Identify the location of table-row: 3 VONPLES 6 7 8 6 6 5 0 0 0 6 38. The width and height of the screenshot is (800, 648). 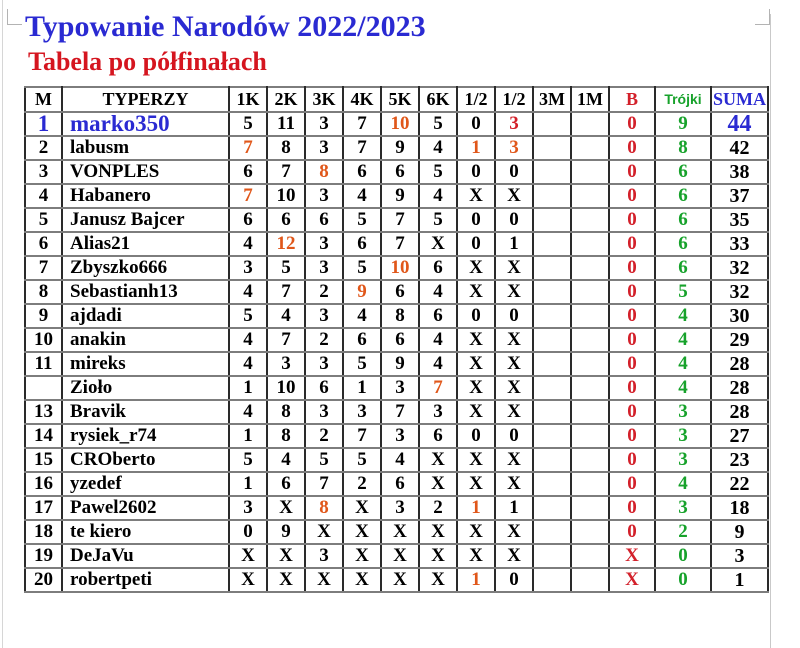
(396, 172).